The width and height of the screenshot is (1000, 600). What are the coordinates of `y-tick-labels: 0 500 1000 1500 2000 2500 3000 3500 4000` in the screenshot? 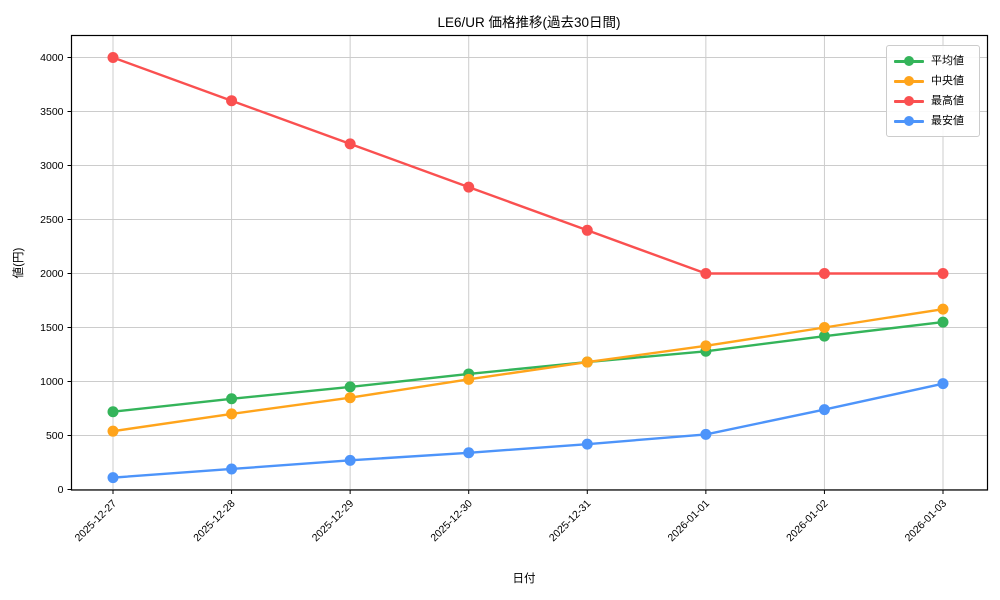 It's located at (52, 274).